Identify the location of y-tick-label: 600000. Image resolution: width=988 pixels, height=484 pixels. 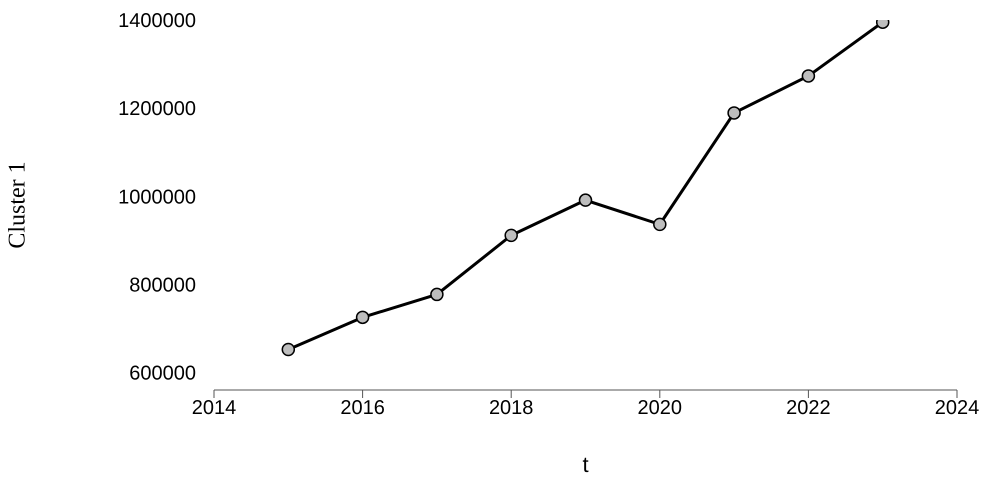
(162, 373).